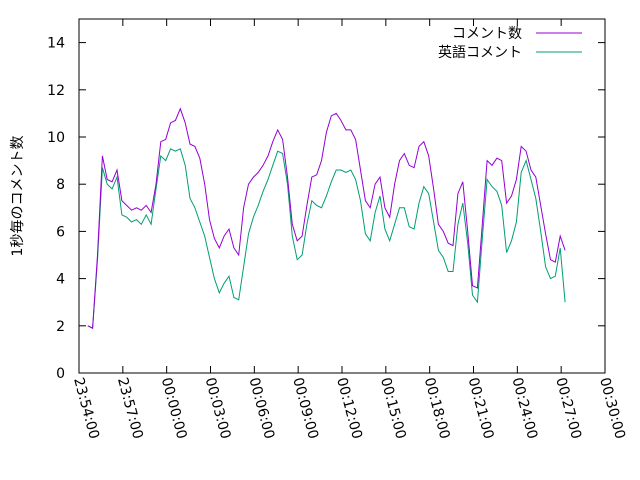 The height and width of the screenshot is (480, 640). What do you see at coordinates (60, 185) in the screenshot?
I see `y-tick-label: 8` at bounding box center [60, 185].